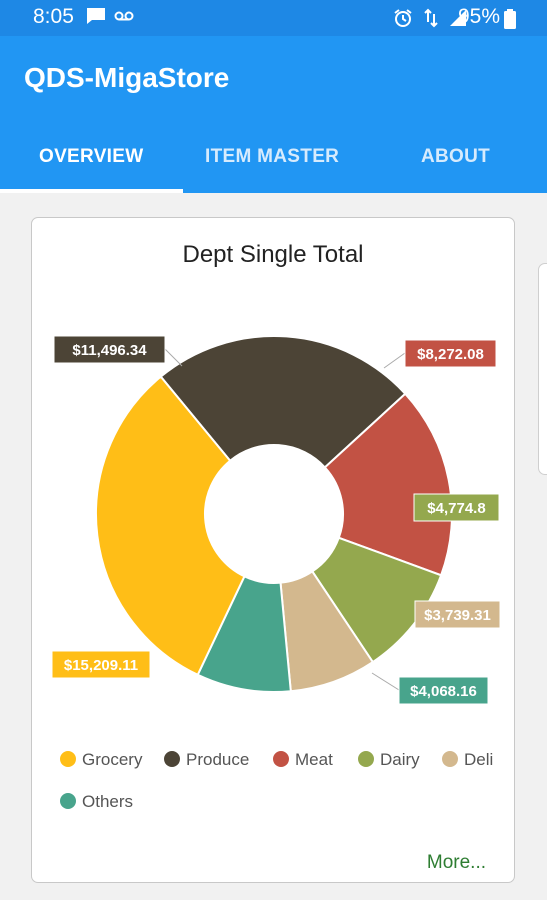 This screenshot has width=547, height=900. What do you see at coordinates (272, 156) in the screenshot?
I see `tab-item-master: ITEM MASTER` at bounding box center [272, 156].